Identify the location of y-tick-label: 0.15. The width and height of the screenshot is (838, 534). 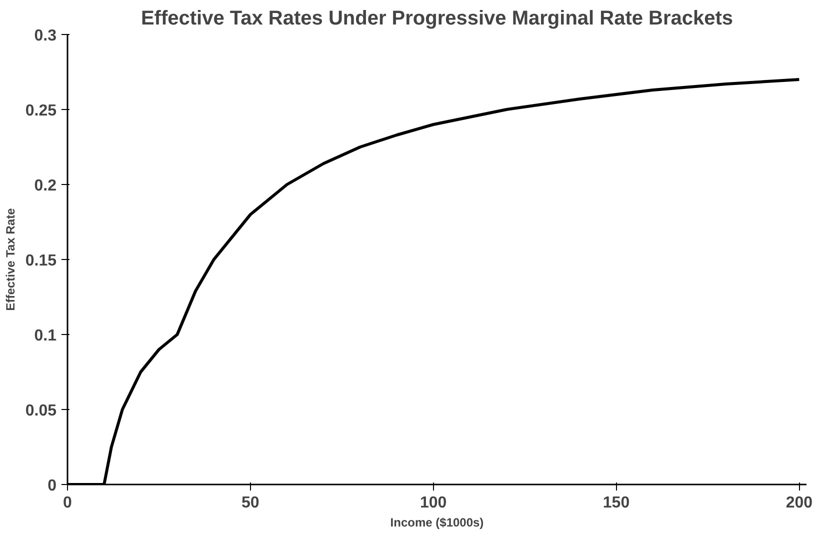
(41, 261).